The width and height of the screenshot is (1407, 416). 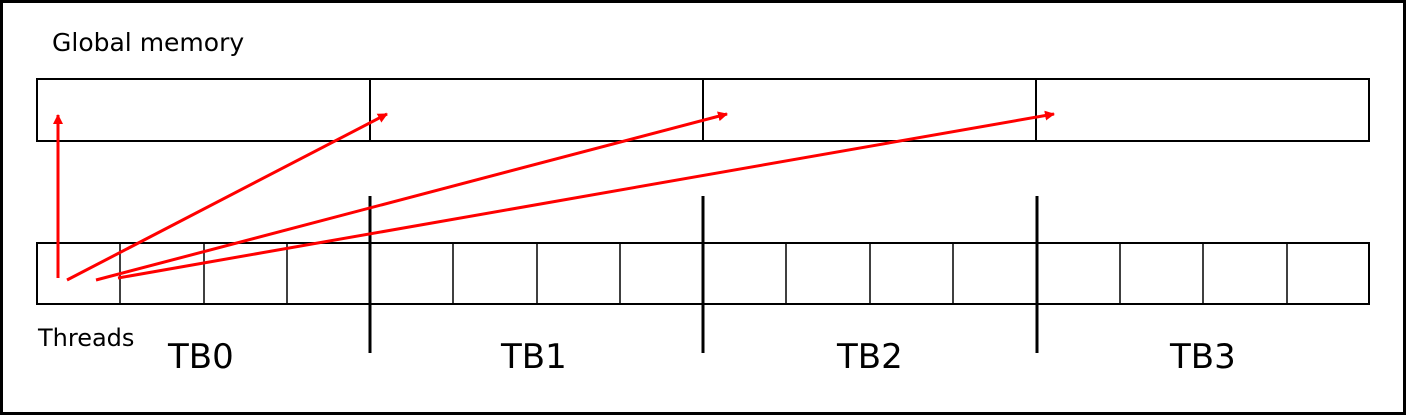 What do you see at coordinates (201, 357) in the screenshot?
I see `thread-block-label-tb0: TB0` at bounding box center [201, 357].